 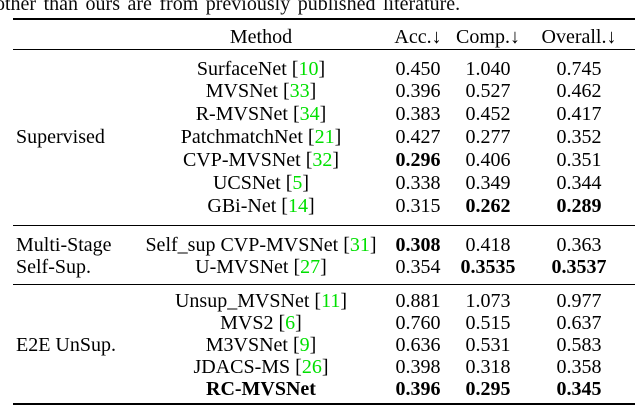 What do you see at coordinates (488, 183) in the screenshot?
I see `comp-value: 0.349` at bounding box center [488, 183].